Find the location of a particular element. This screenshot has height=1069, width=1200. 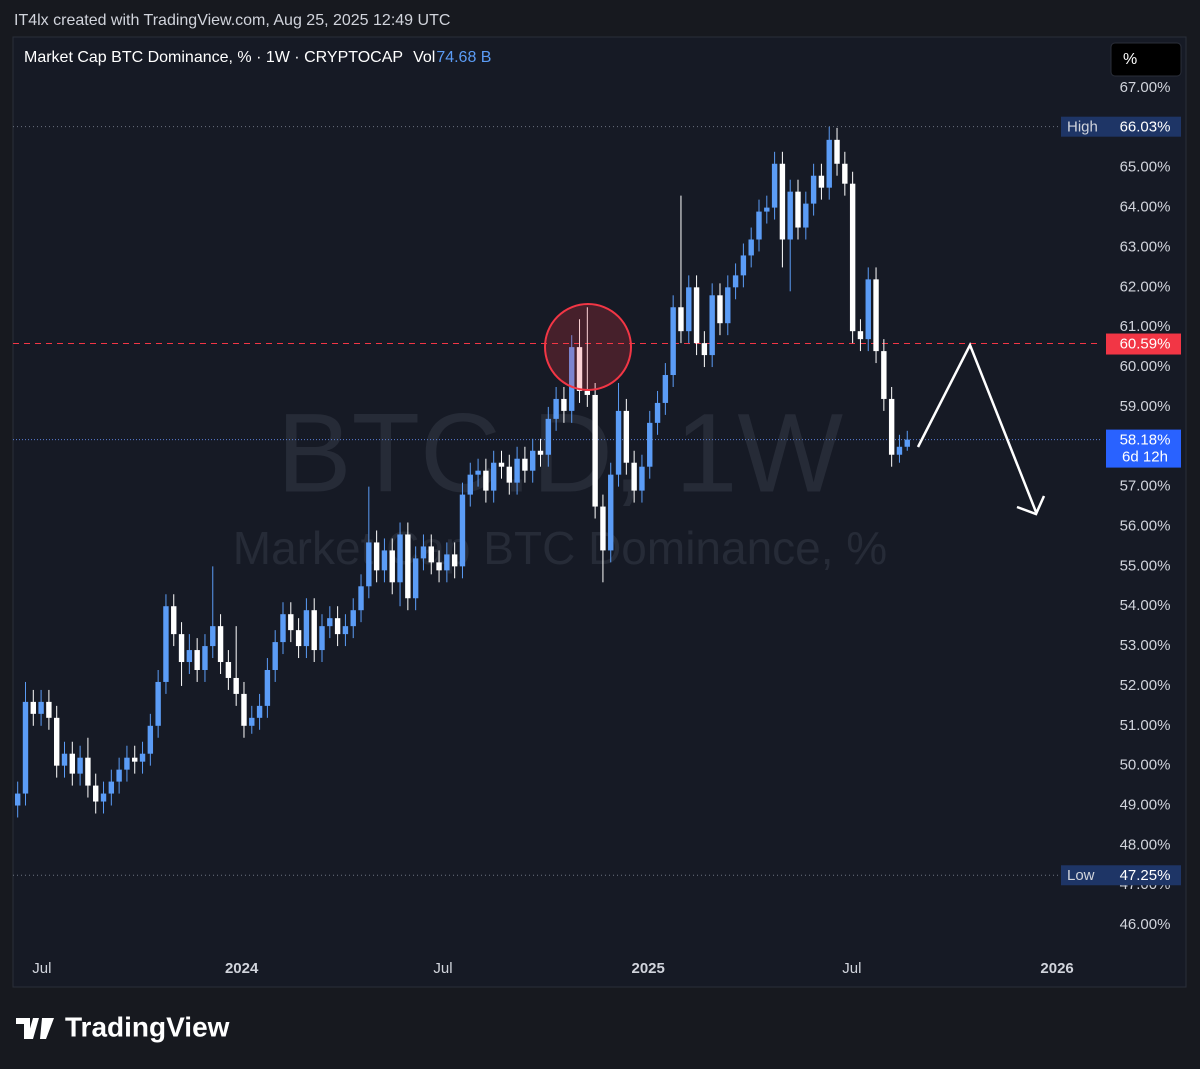

y-tick-label: 67.00% is located at coordinates (1145, 87).